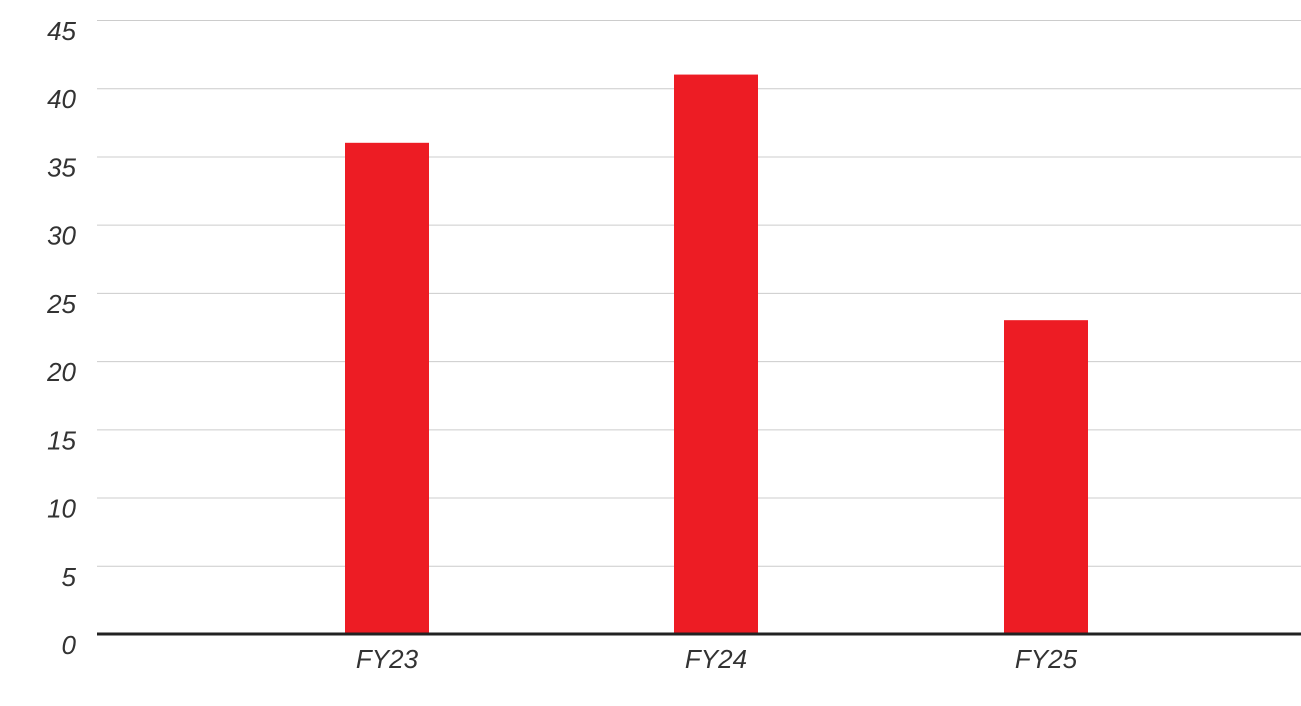 Image resolution: width=1301 pixels, height=706 pixels. Describe the element at coordinates (61, 236) in the screenshot. I see `y-tick-label: 30` at that location.